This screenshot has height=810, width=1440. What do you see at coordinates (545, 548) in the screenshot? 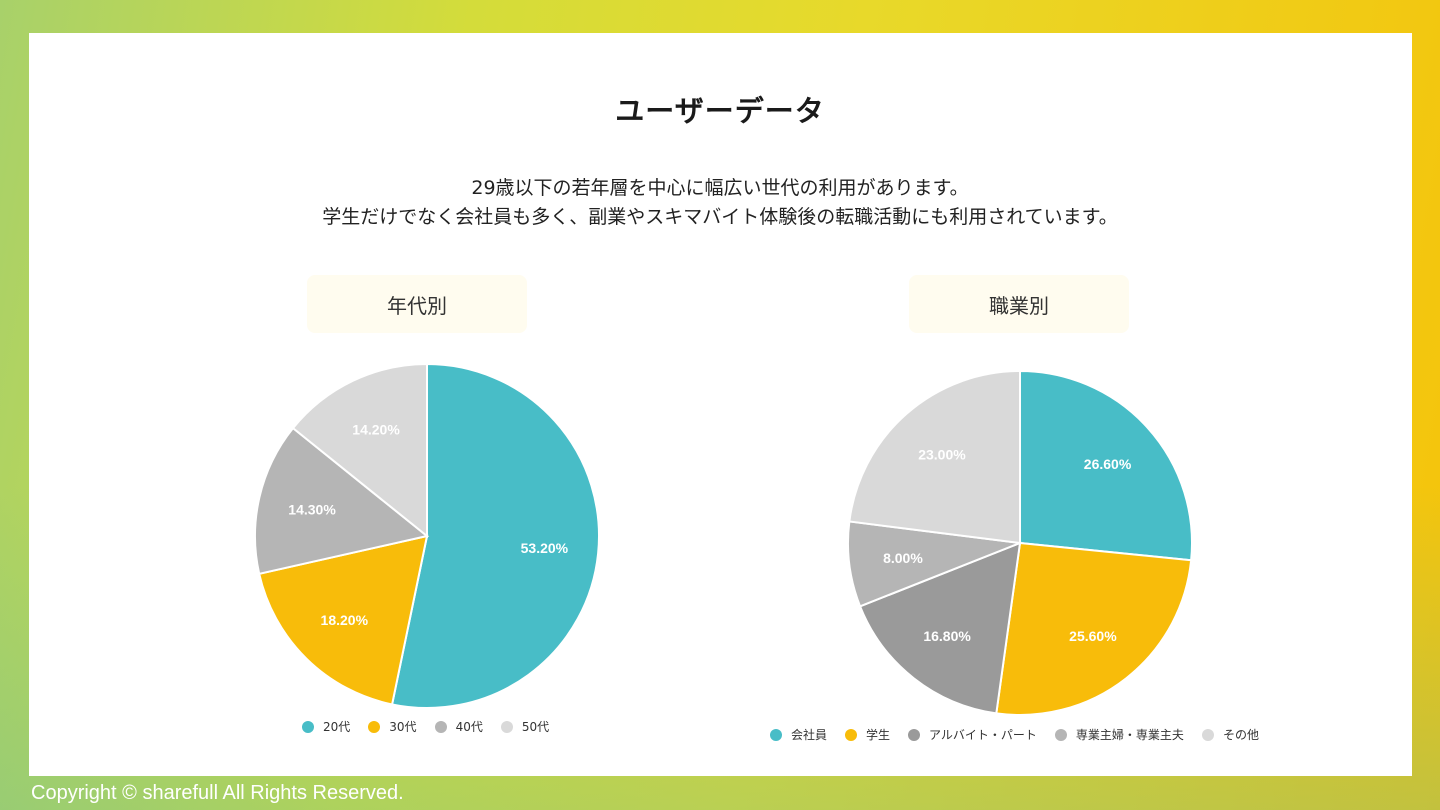
I see `slice-value-label: 53.20%` at bounding box center [545, 548].